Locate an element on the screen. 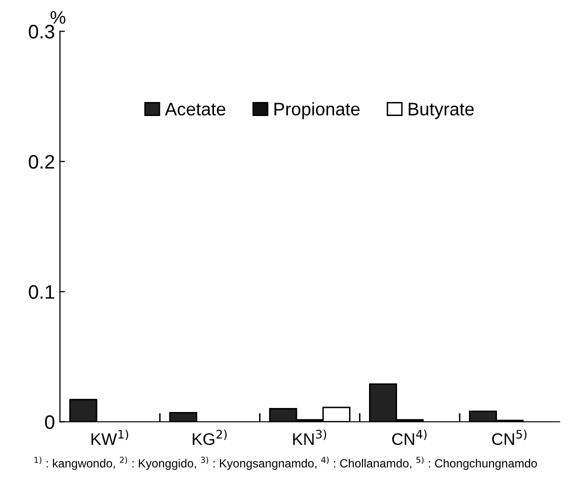 The height and width of the screenshot is (482, 571). y-axis-title: % is located at coordinates (58, 17).